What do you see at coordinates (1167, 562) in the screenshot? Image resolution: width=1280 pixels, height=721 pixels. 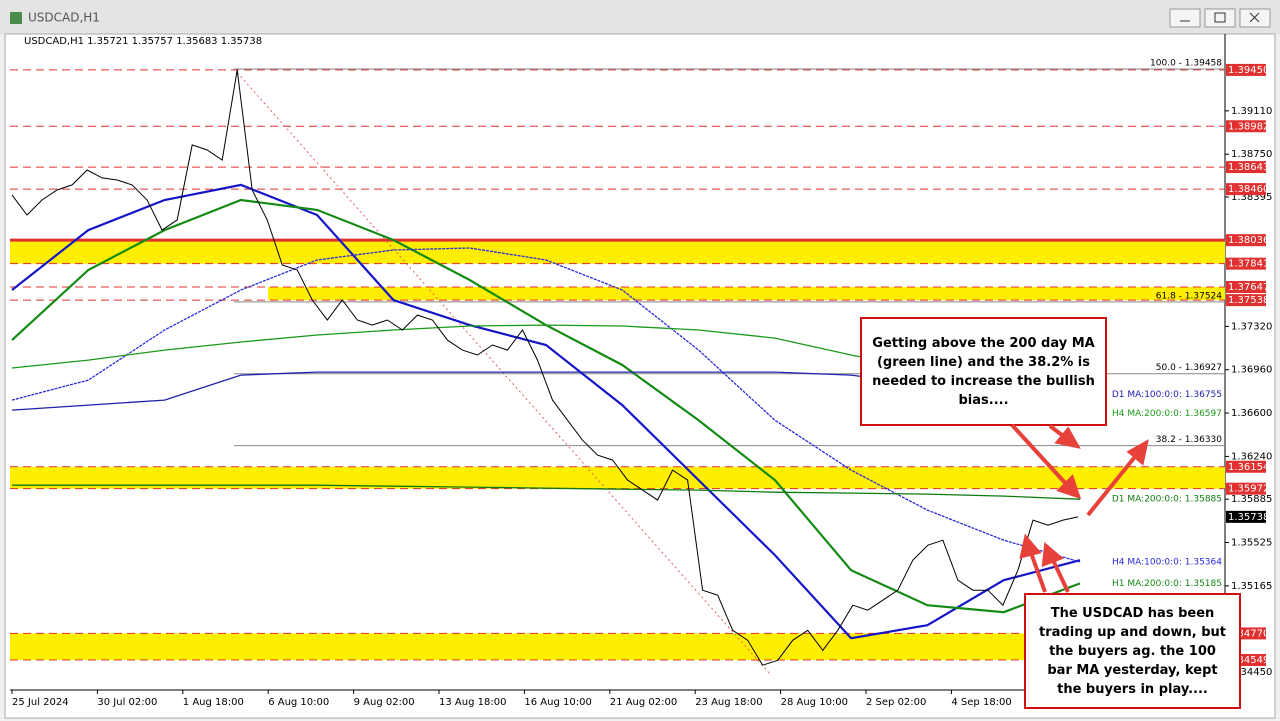 I see `ma-label: H4 MA:100:0:0: 1.35364` at bounding box center [1167, 562].